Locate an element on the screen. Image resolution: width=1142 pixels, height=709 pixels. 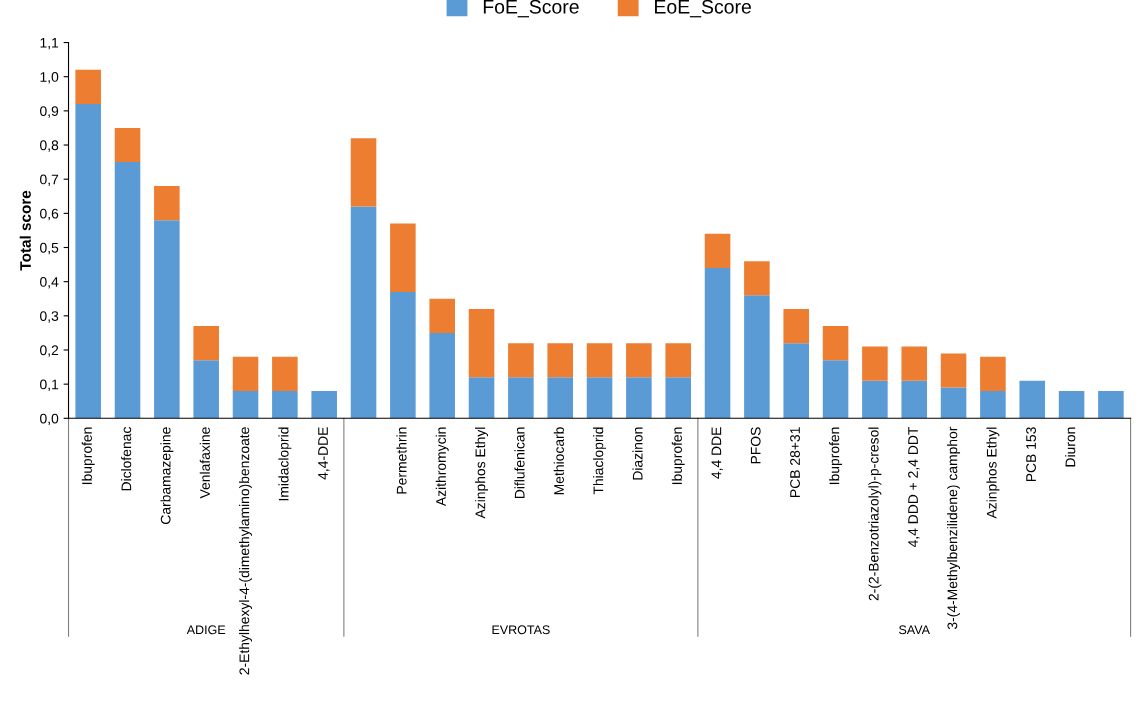
x-tick-label: 3-(4-Methylbenzilidene) camphor is located at coordinates (954, 528).